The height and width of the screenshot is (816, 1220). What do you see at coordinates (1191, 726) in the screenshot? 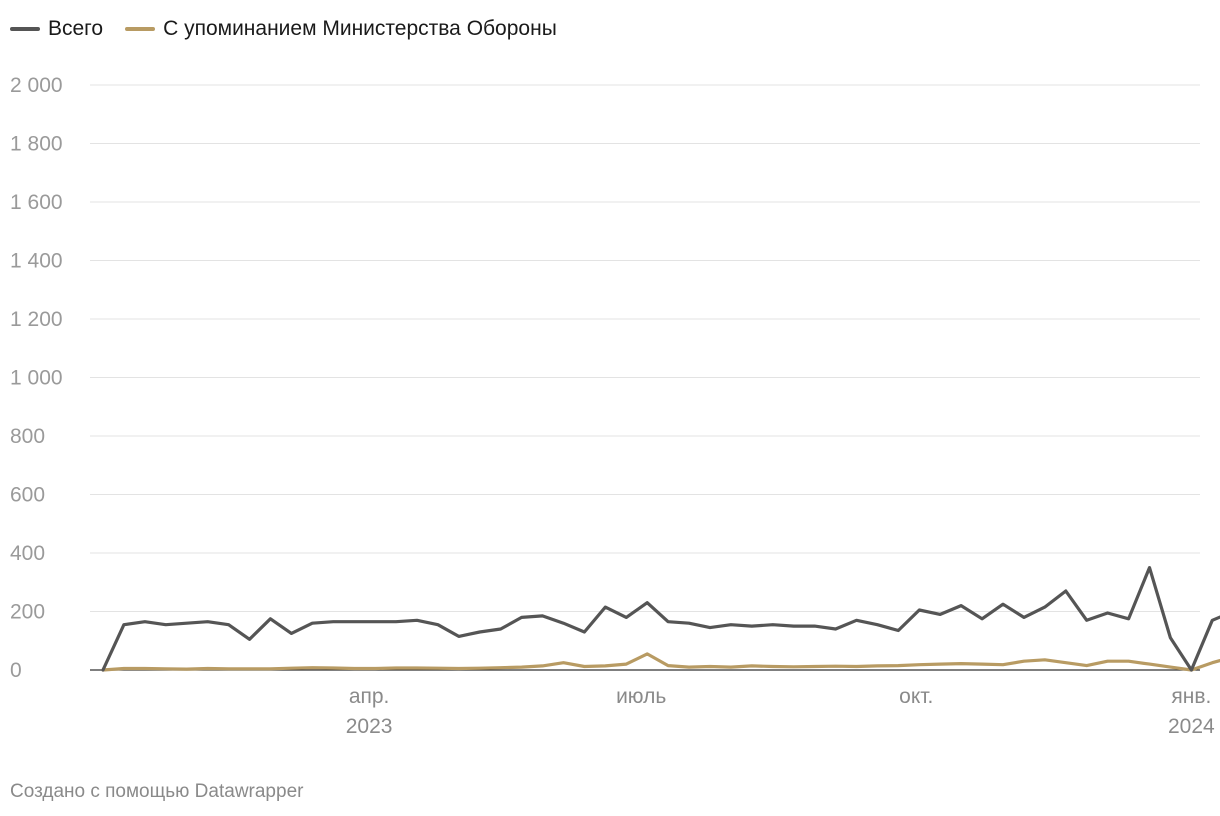
I see `x-tick-year: 2024` at bounding box center [1191, 726].